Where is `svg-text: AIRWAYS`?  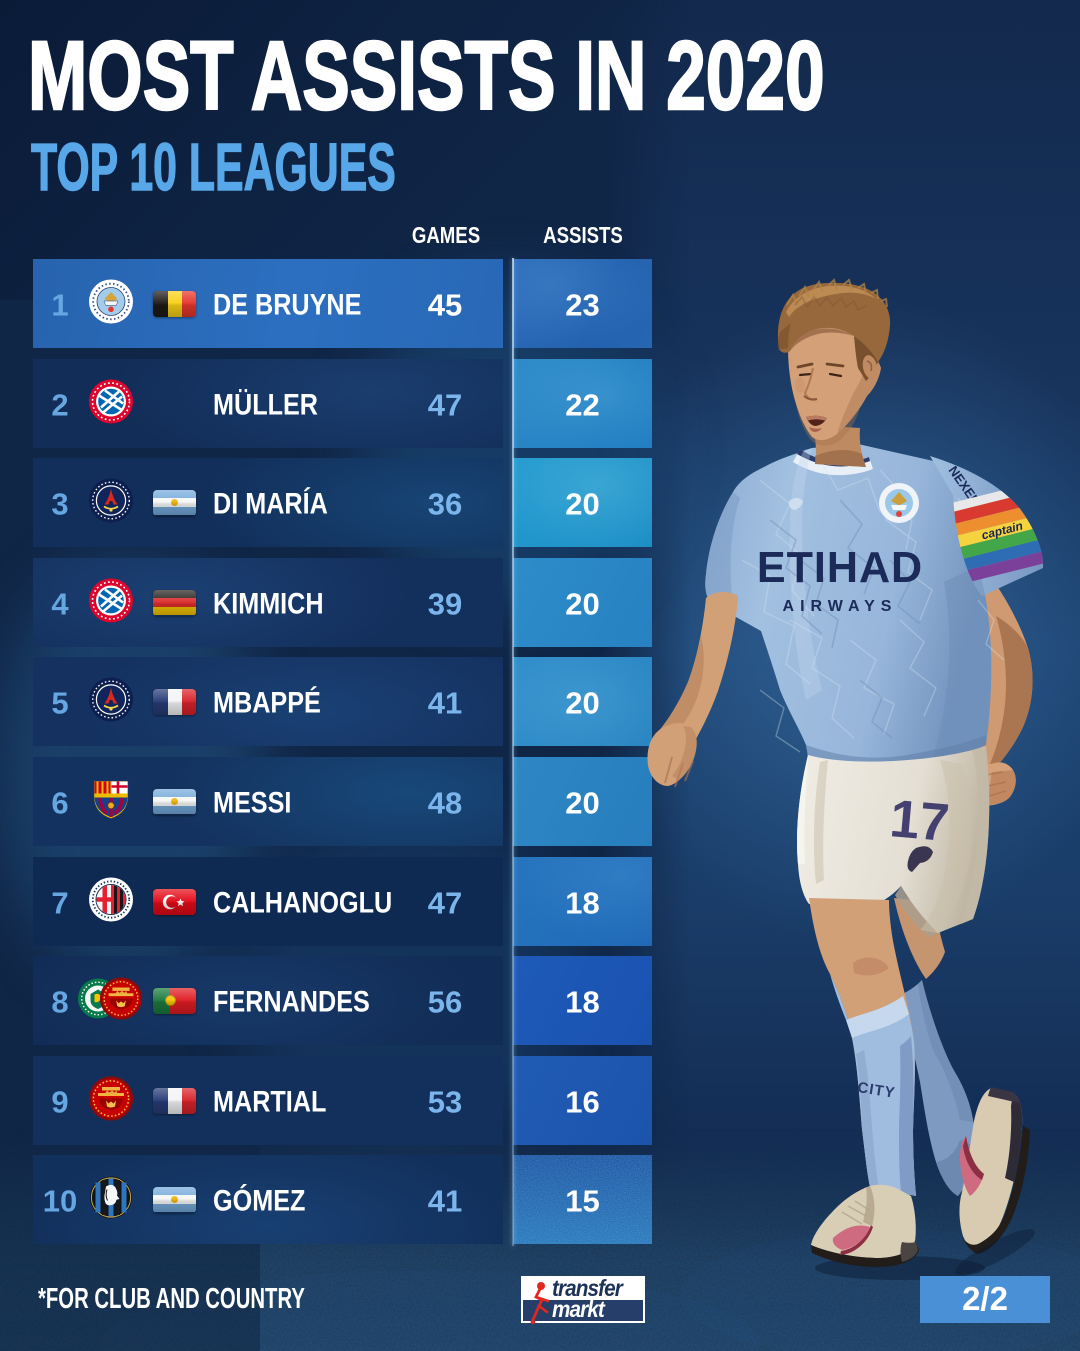 svg-text: AIRWAYS is located at coordinates (840, 606).